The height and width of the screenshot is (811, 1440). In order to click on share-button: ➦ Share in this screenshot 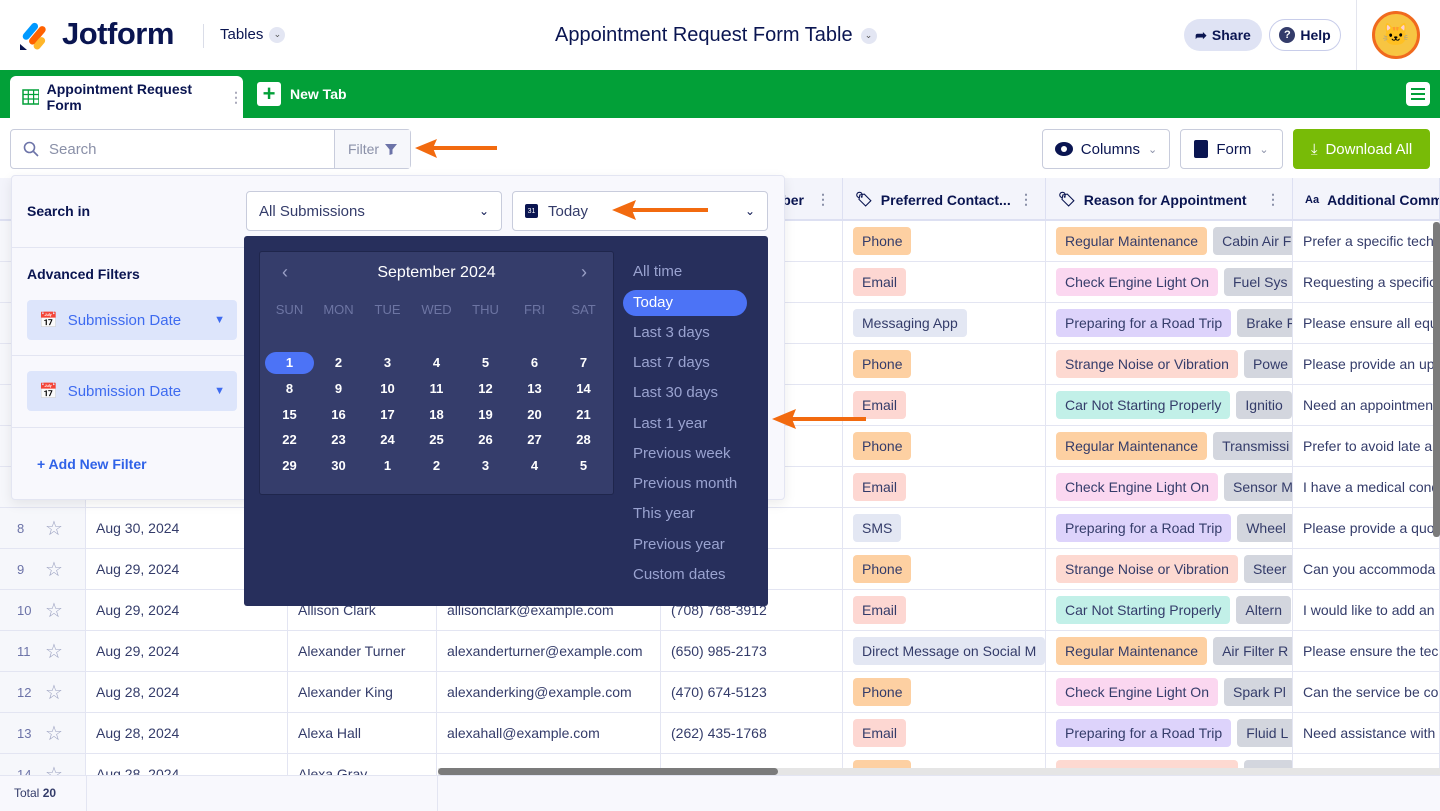, I will do `click(1223, 35)`.